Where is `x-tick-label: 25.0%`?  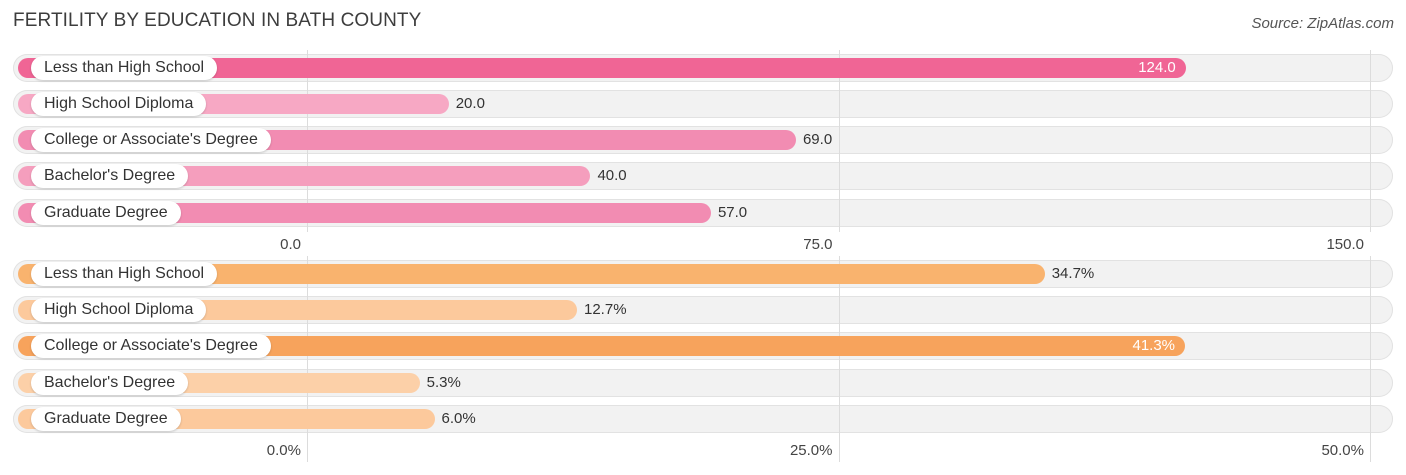 x-tick-label: 25.0% is located at coordinates (811, 450).